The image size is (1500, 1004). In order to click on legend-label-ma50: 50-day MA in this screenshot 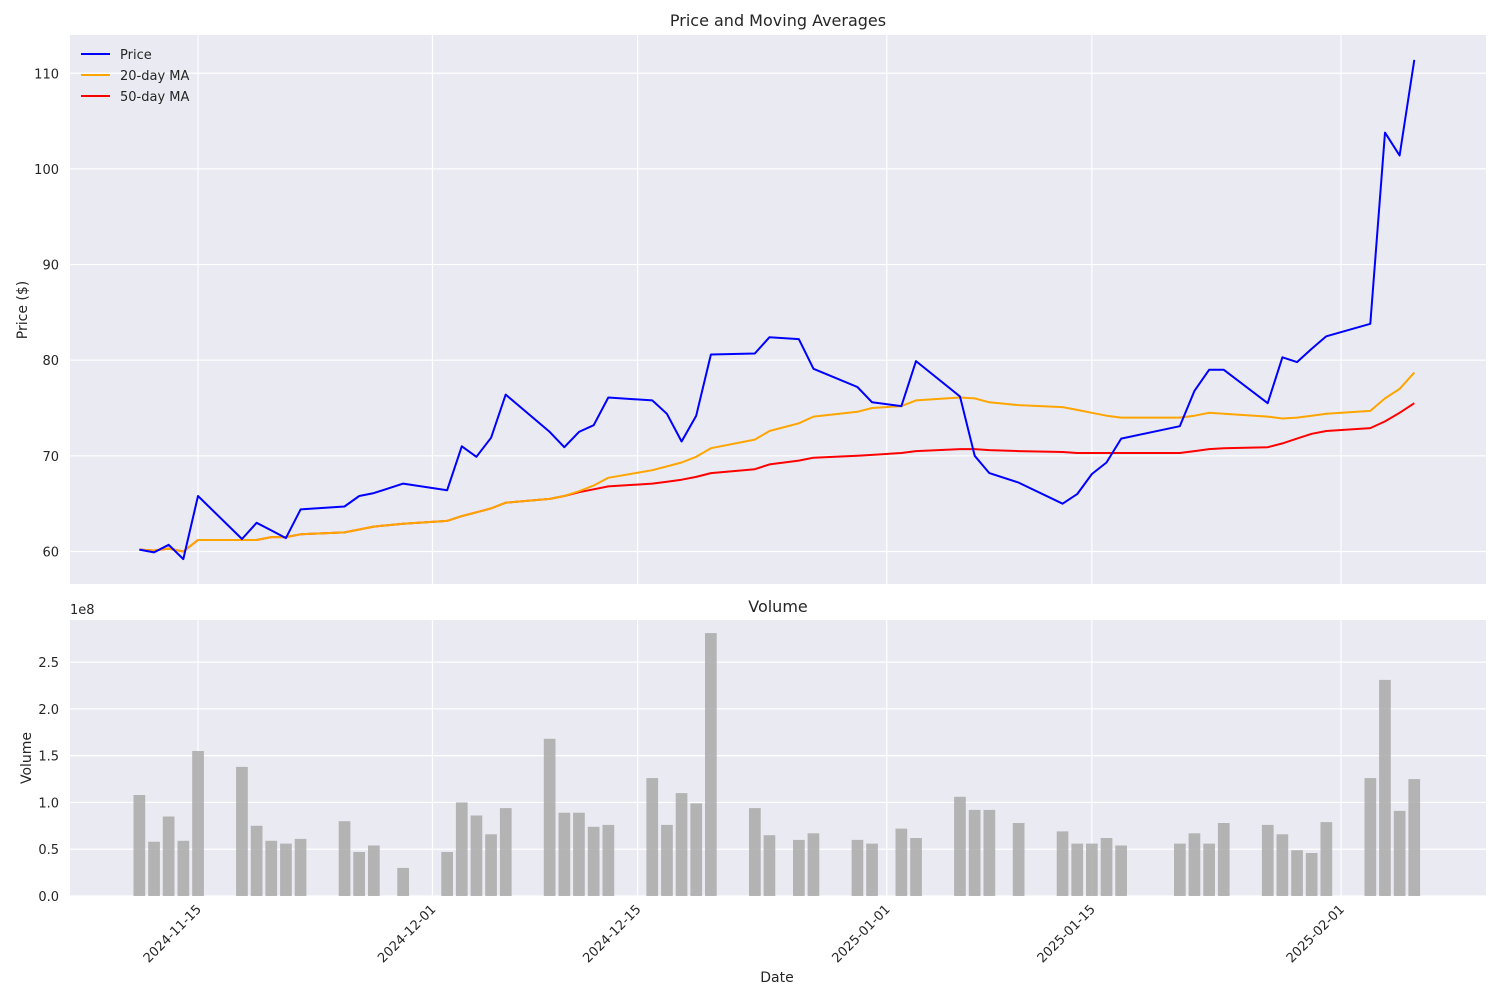, I will do `click(154, 97)`.